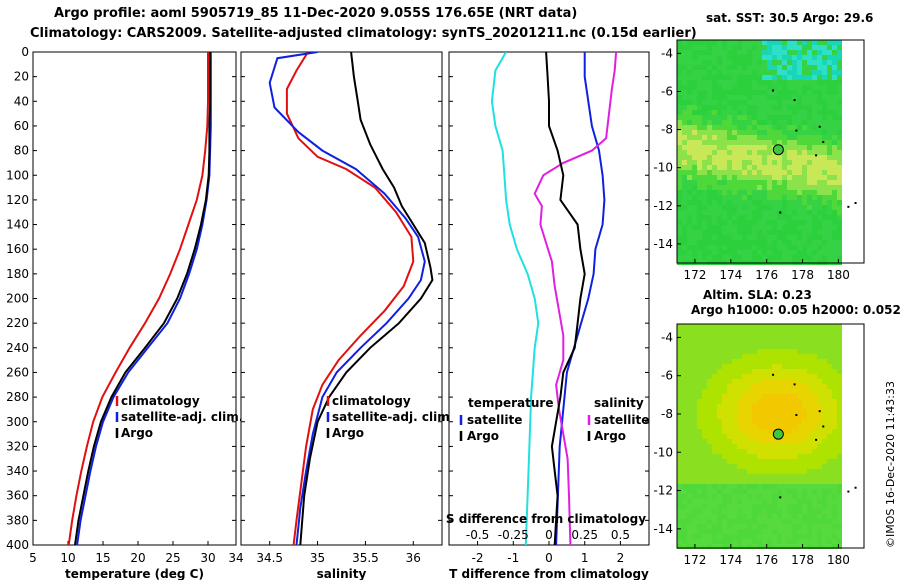 The height and width of the screenshot is (580, 900). What do you see at coordinates (33, 558) in the screenshot?
I see `x-tick-label: 5` at bounding box center [33, 558].